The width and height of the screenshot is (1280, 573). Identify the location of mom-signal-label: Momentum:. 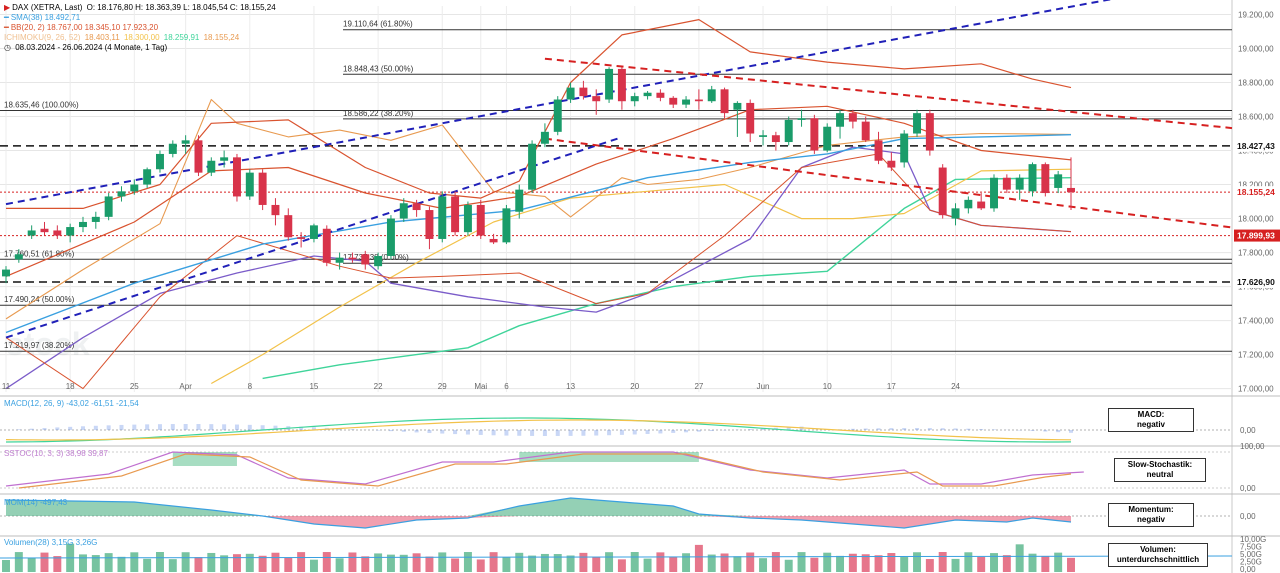
(1151, 509).